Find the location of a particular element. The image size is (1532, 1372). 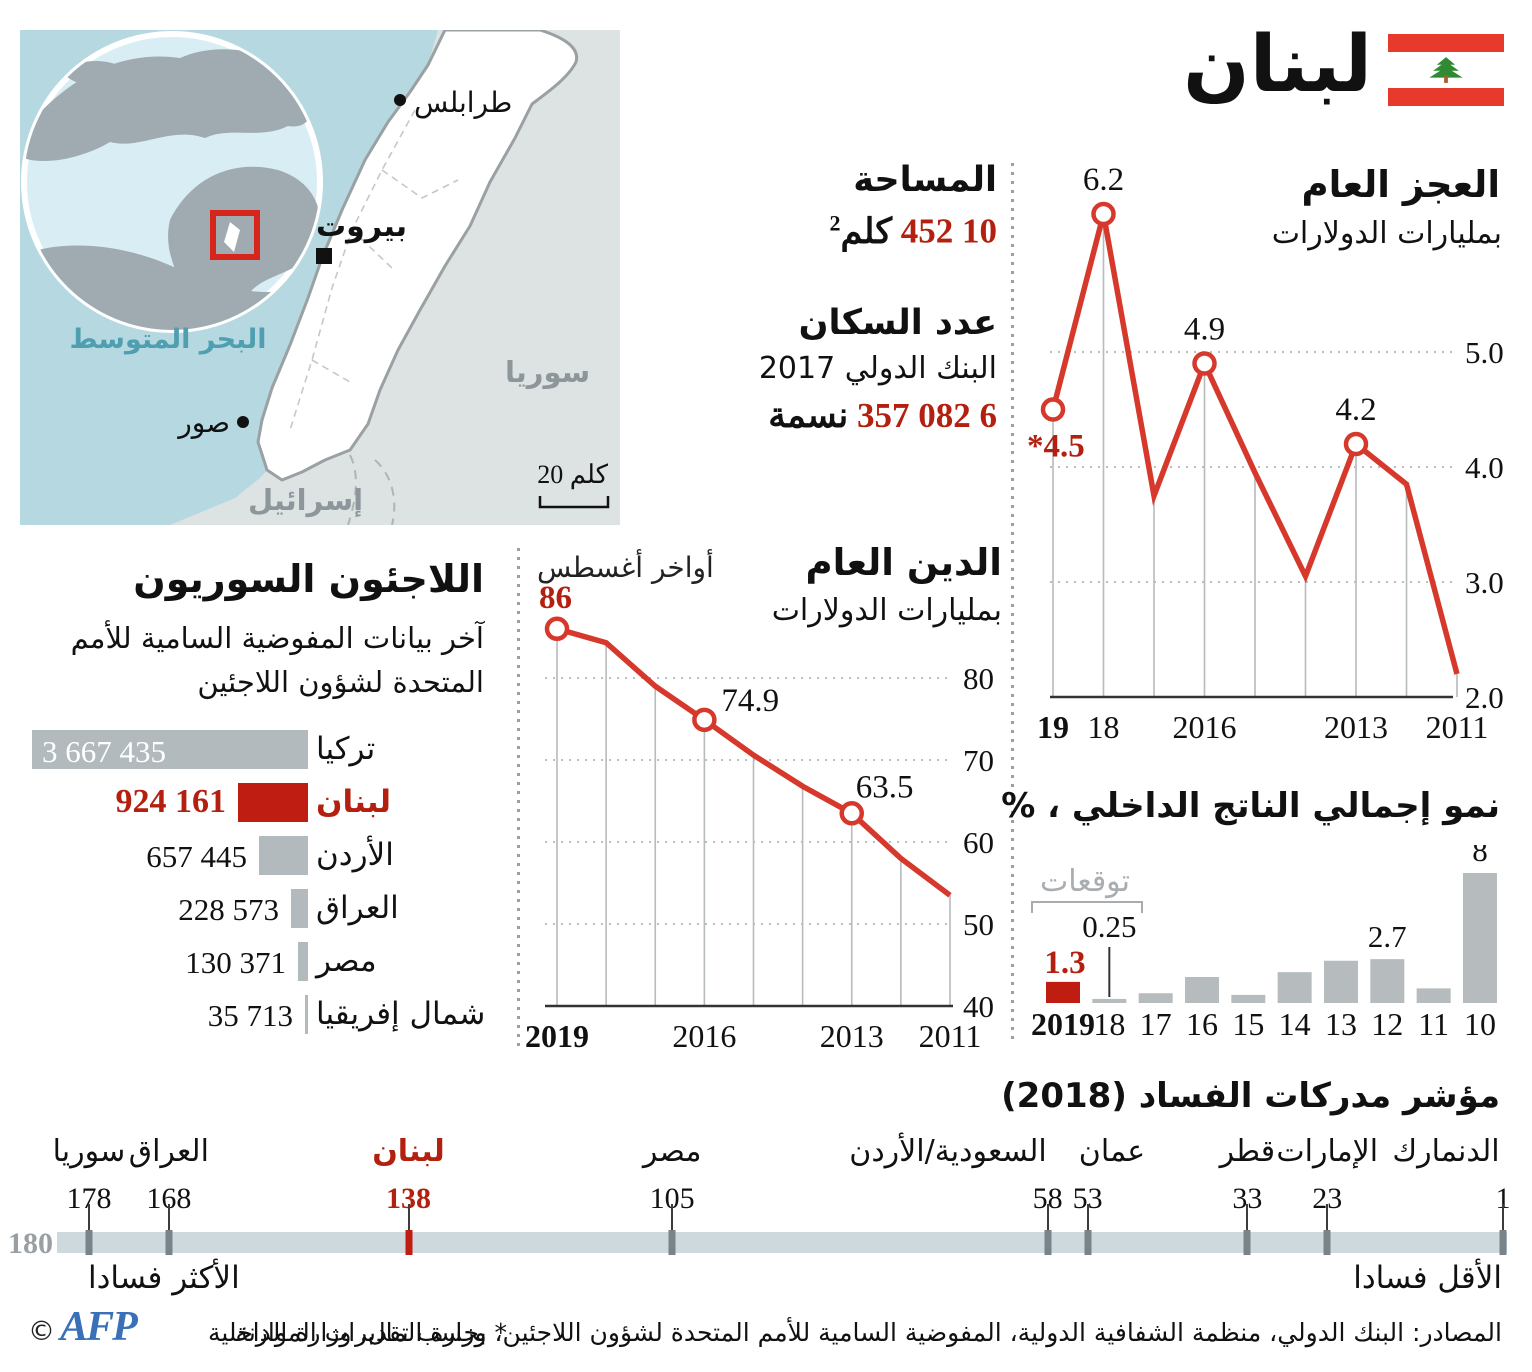

flag-red-band is located at coordinates (1446, 43).